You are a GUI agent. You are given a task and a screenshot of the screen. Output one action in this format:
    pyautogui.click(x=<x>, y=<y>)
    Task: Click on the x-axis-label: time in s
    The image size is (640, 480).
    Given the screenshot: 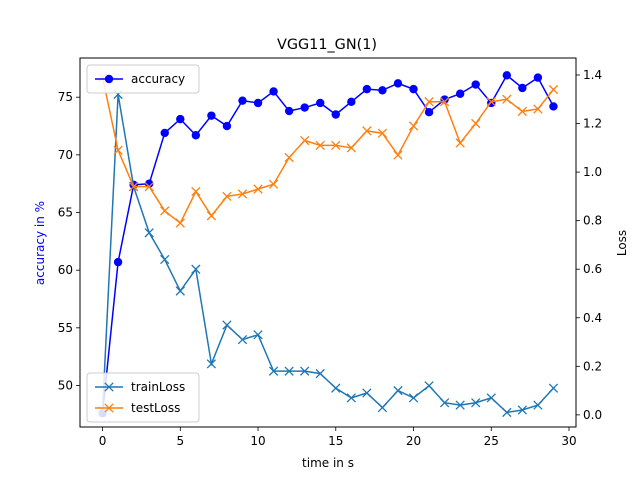 What is the action you would take?
    pyautogui.click(x=328, y=463)
    